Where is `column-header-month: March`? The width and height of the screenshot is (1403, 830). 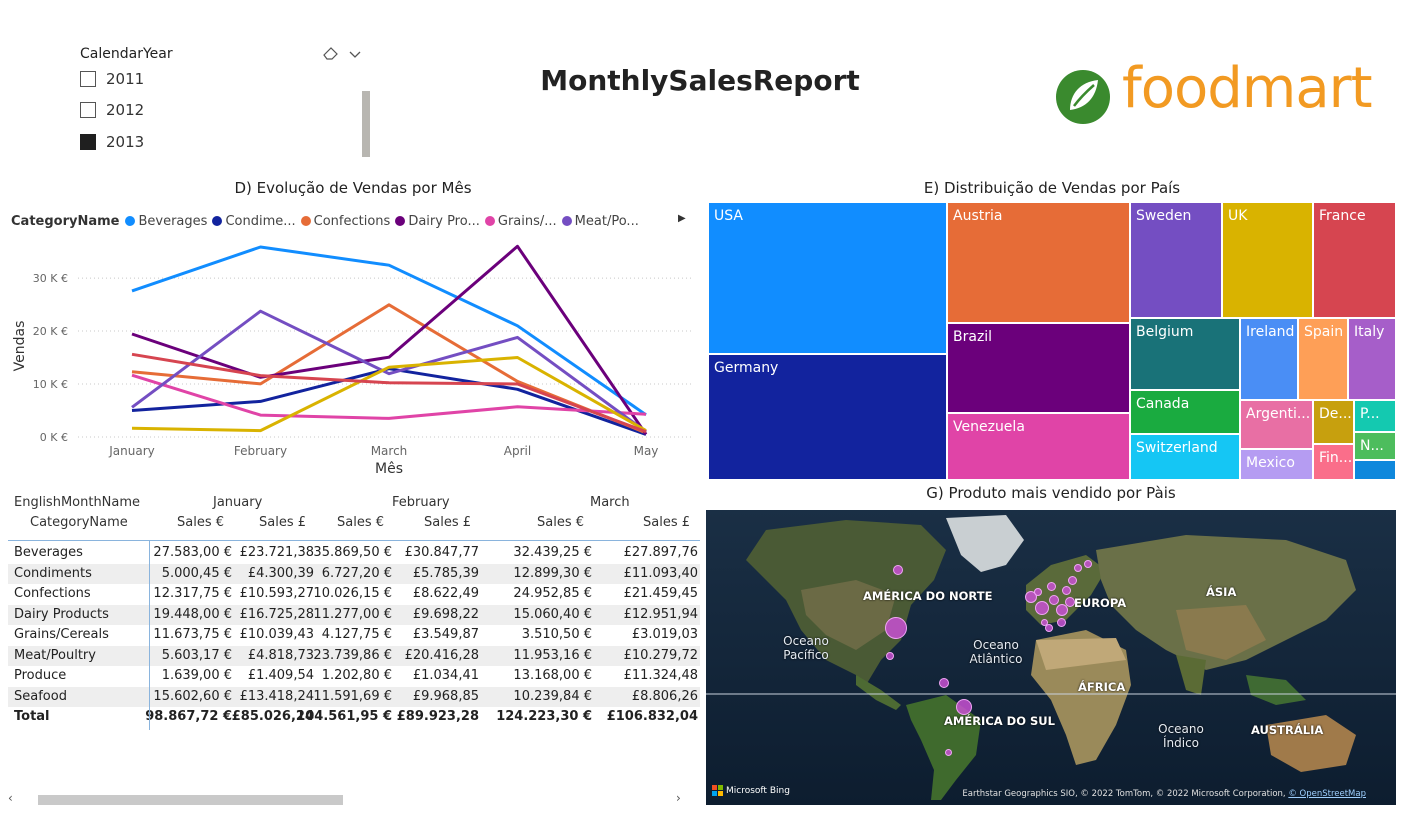 column-header-month: March is located at coordinates (610, 502).